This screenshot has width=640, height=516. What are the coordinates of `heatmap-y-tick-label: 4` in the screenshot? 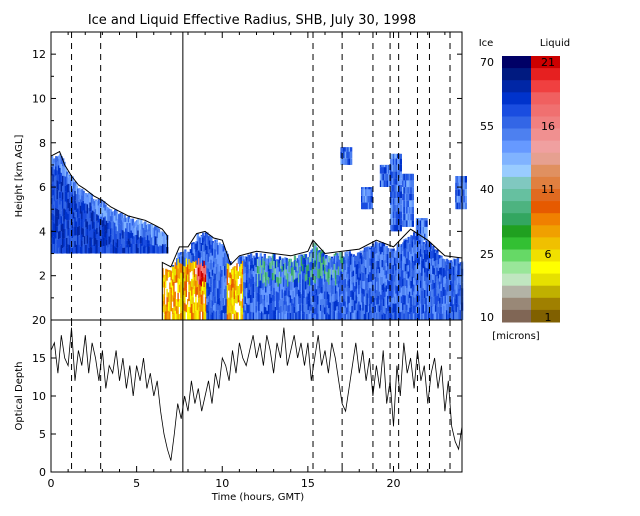 It's located at (42, 231).